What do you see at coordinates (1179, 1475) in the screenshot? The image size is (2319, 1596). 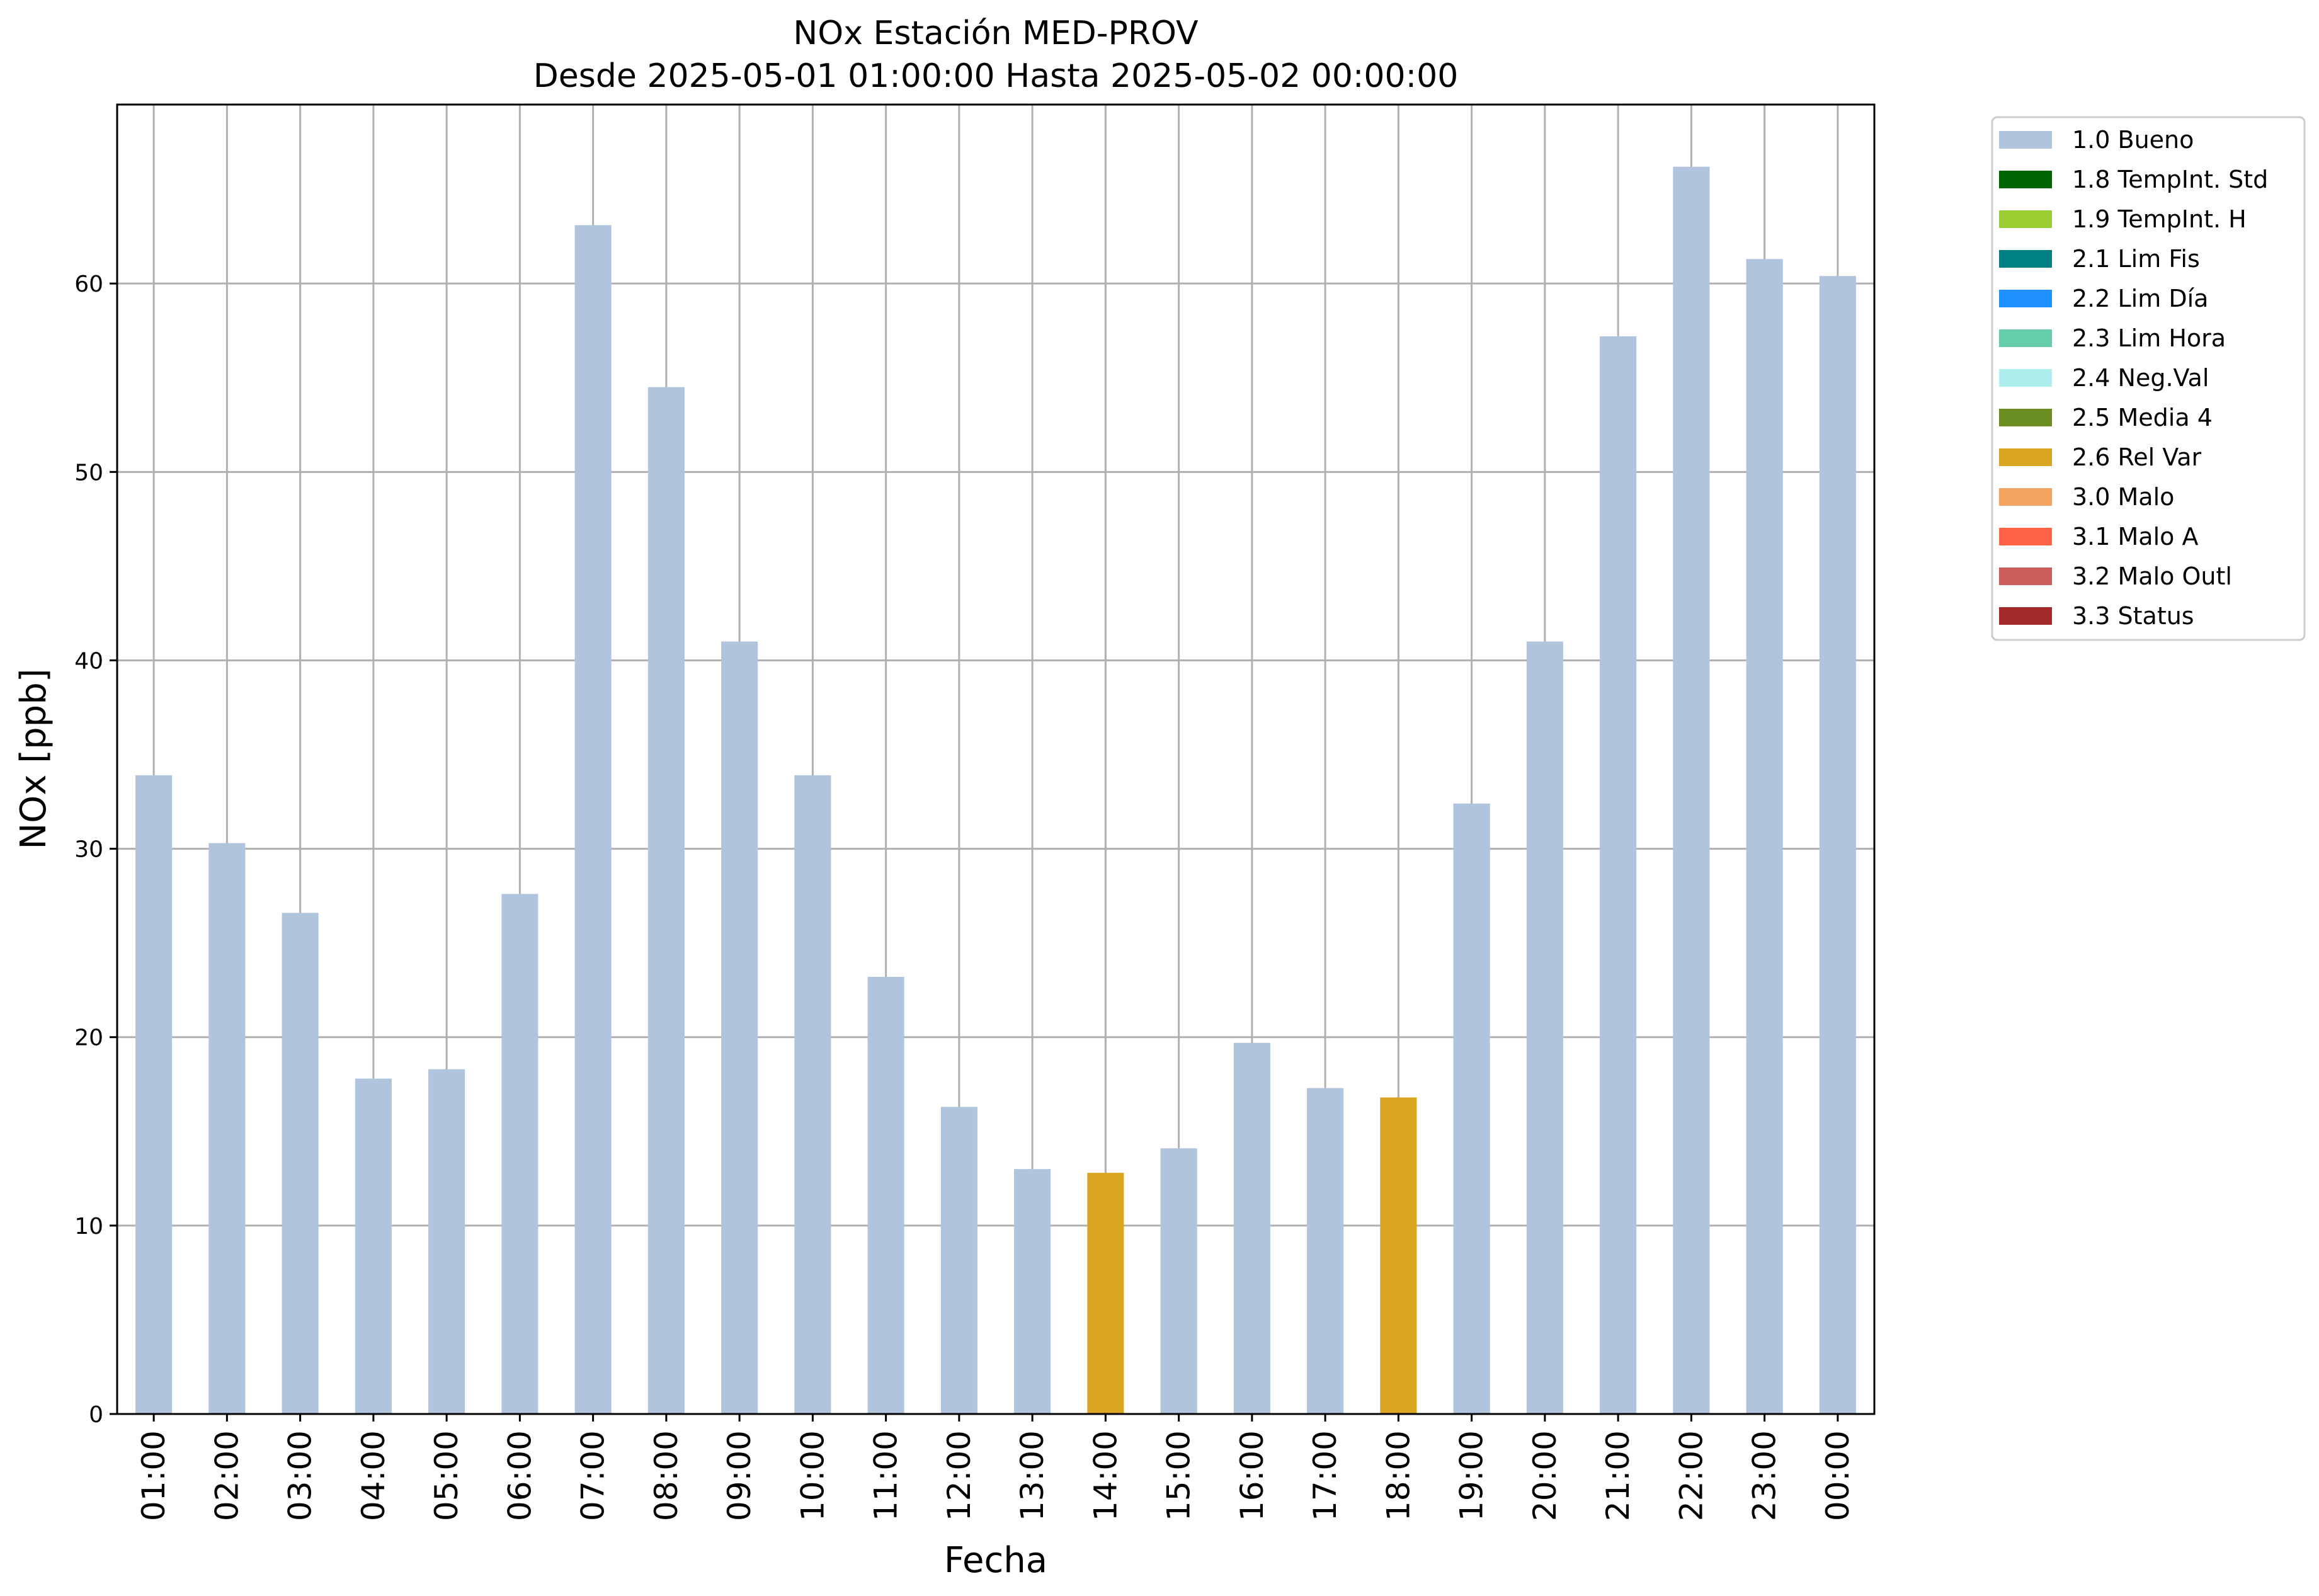 I see `x-tick-label: 15:00` at bounding box center [1179, 1475].